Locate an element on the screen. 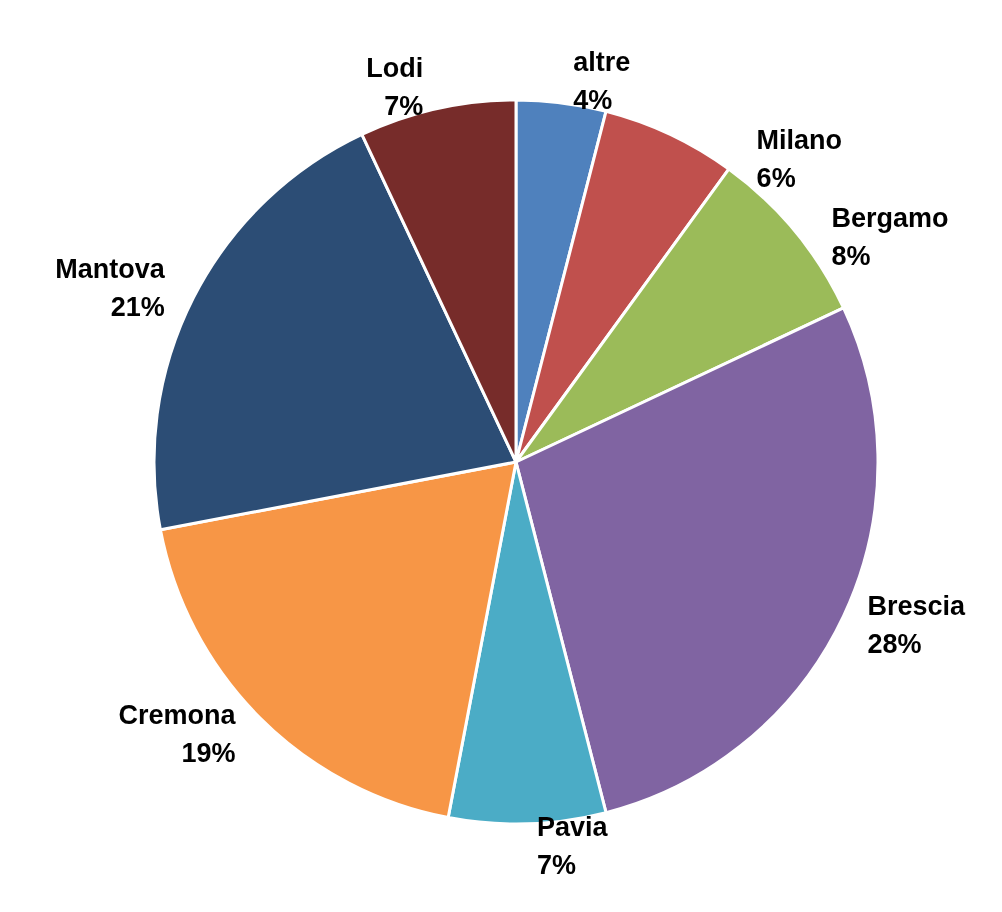 This screenshot has width=1002, height=912. data-label: 4% is located at coordinates (593, 100).